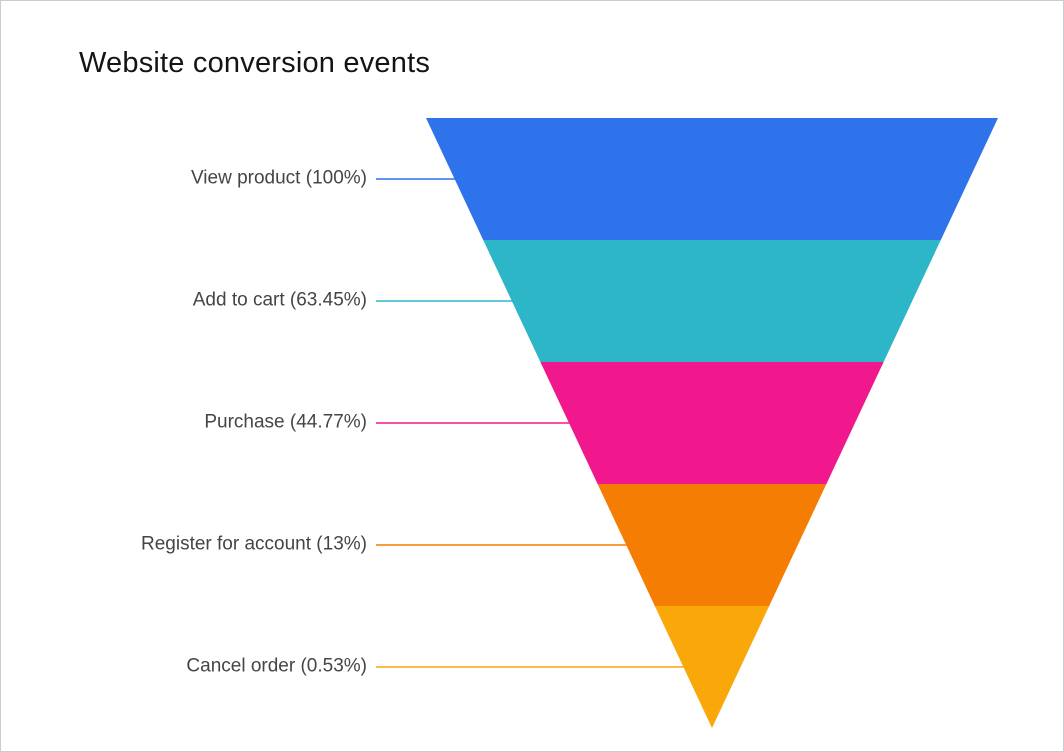 Image resolution: width=1064 pixels, height=752 pixels. Describe the element at coordinates (278, 178) in the screenshot. I see `stage-label-view-product: View product (100%)` at that location.